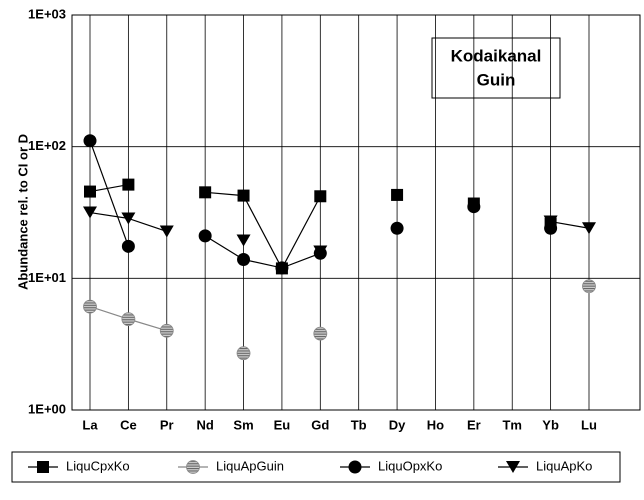 Image resolution: width=644 pixels, height=500 pixels. Describe the element at coordinates (47, 145) in the screenshot. I see `y-tick-label: 1E+02` at that location.